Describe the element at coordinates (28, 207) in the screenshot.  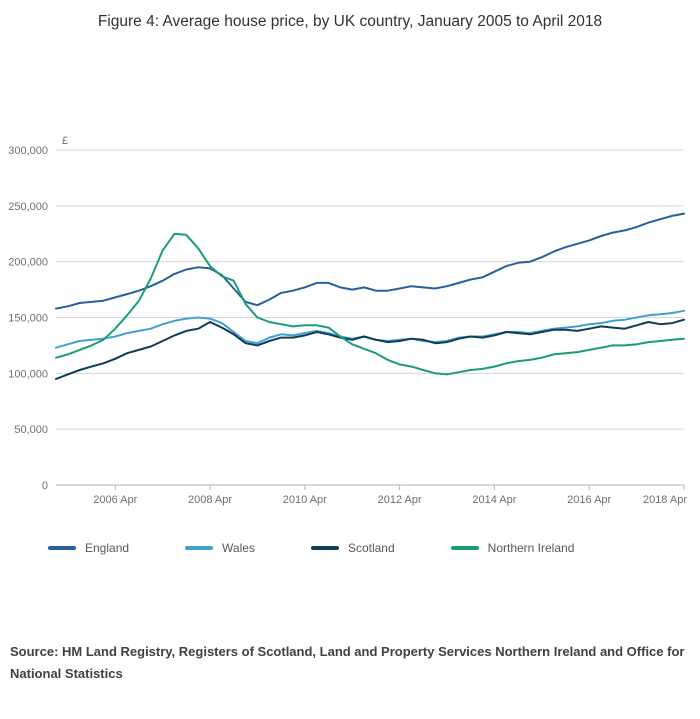
I see `y-tick-label: 250,000` at that location.